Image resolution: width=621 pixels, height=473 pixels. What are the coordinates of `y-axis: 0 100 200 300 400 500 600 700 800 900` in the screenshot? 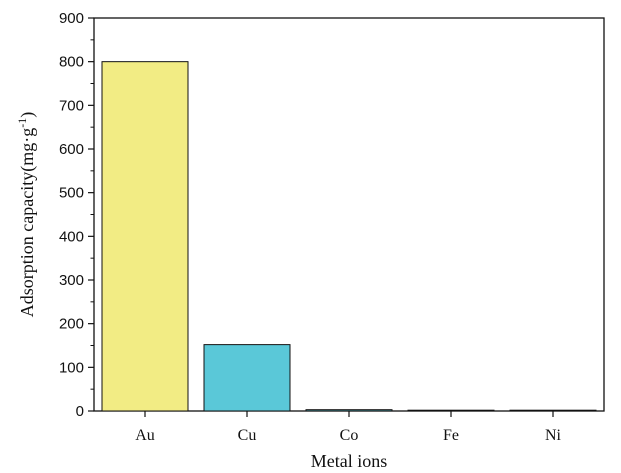 It's located at (76, 215).